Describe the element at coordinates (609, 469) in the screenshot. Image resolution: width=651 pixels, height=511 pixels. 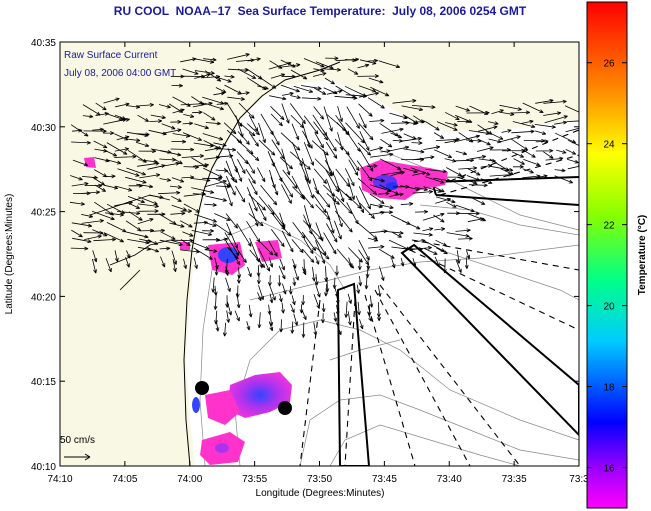
I see `colorbar-tick-label: 16` at that location.